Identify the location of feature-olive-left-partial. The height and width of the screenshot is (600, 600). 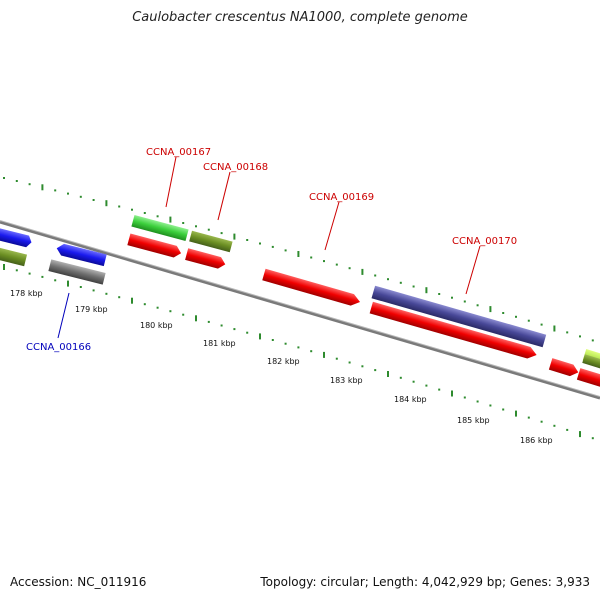
(14, 256).